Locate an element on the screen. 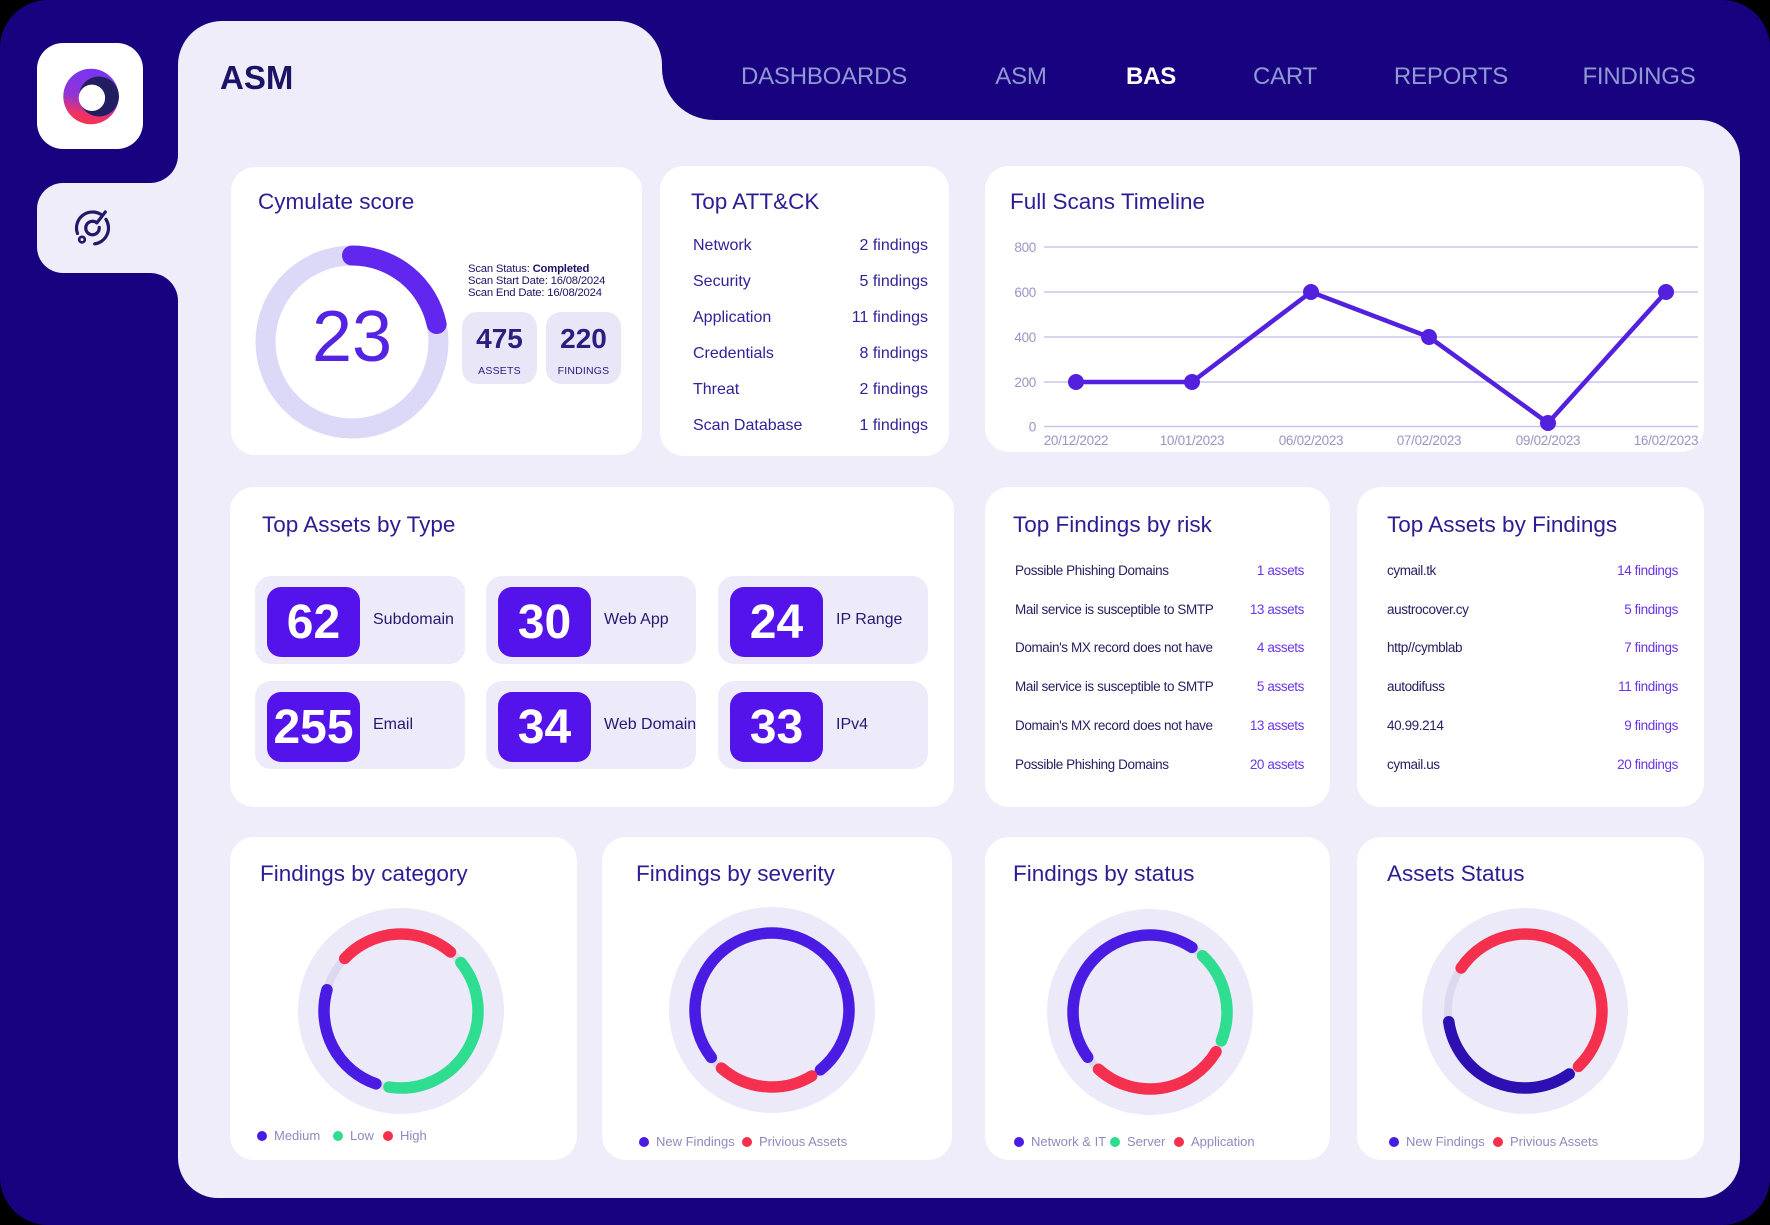 The height and width of the screenshot is (1225, 1770). svg-text: 400 is located at coordinates (1025, 337).